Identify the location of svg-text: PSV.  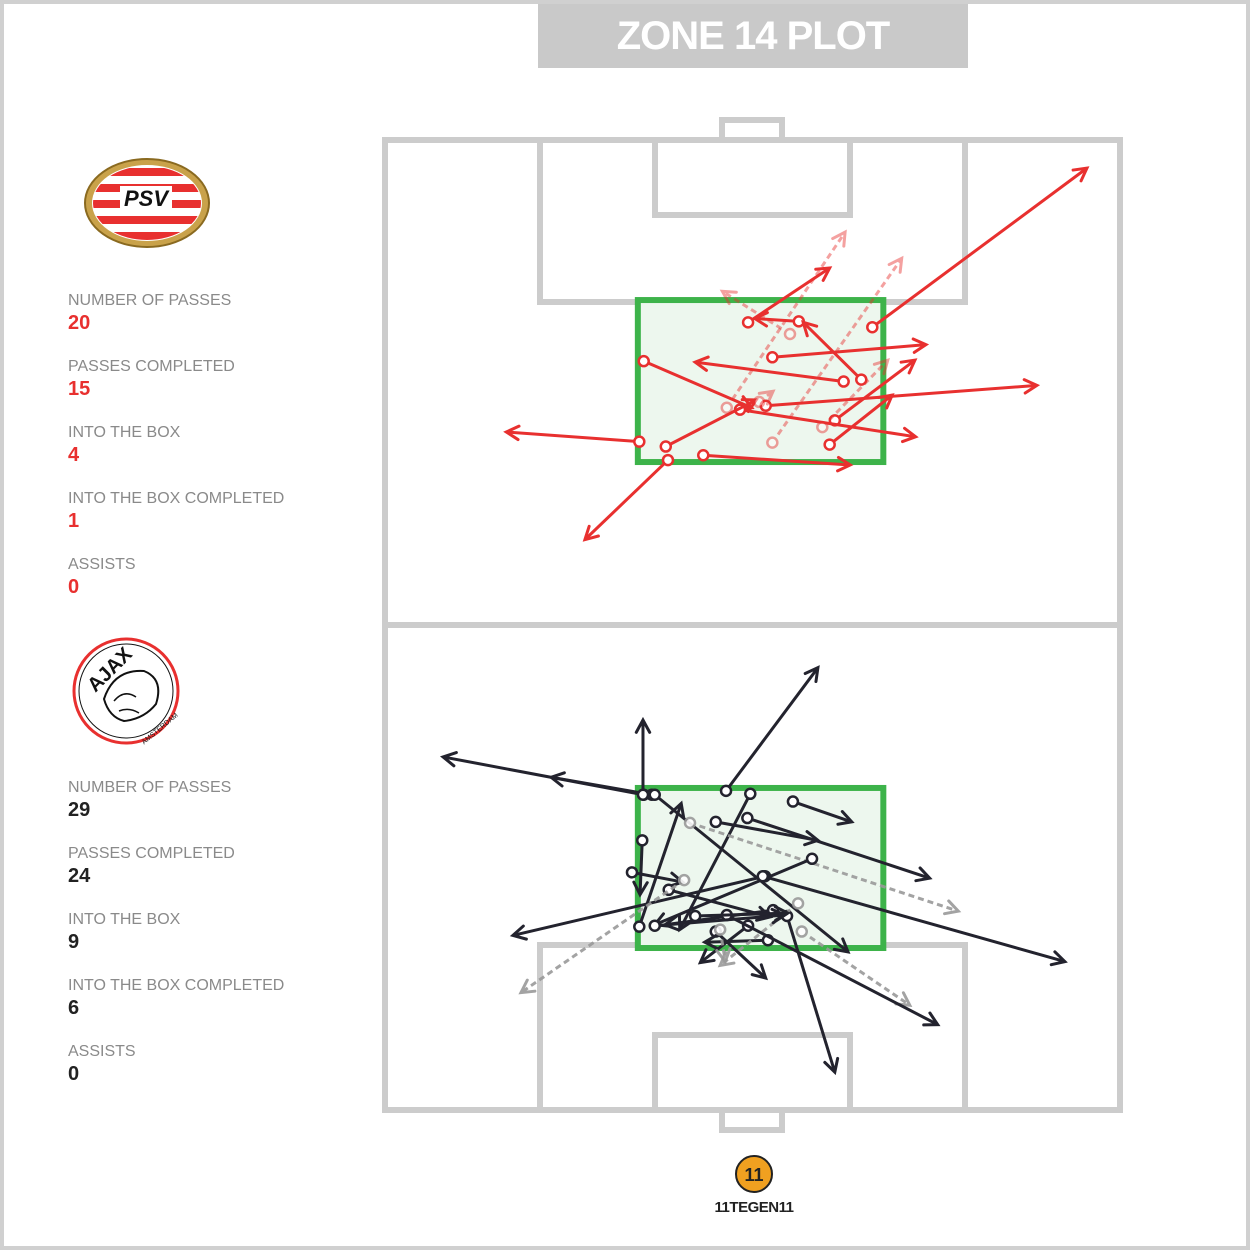
(147, 198).